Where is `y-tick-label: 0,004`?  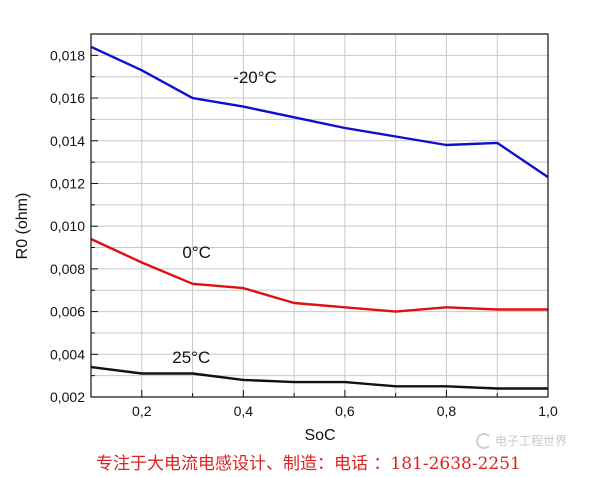
y-tick-label: 0,004 is located at coordinates (67, 354).